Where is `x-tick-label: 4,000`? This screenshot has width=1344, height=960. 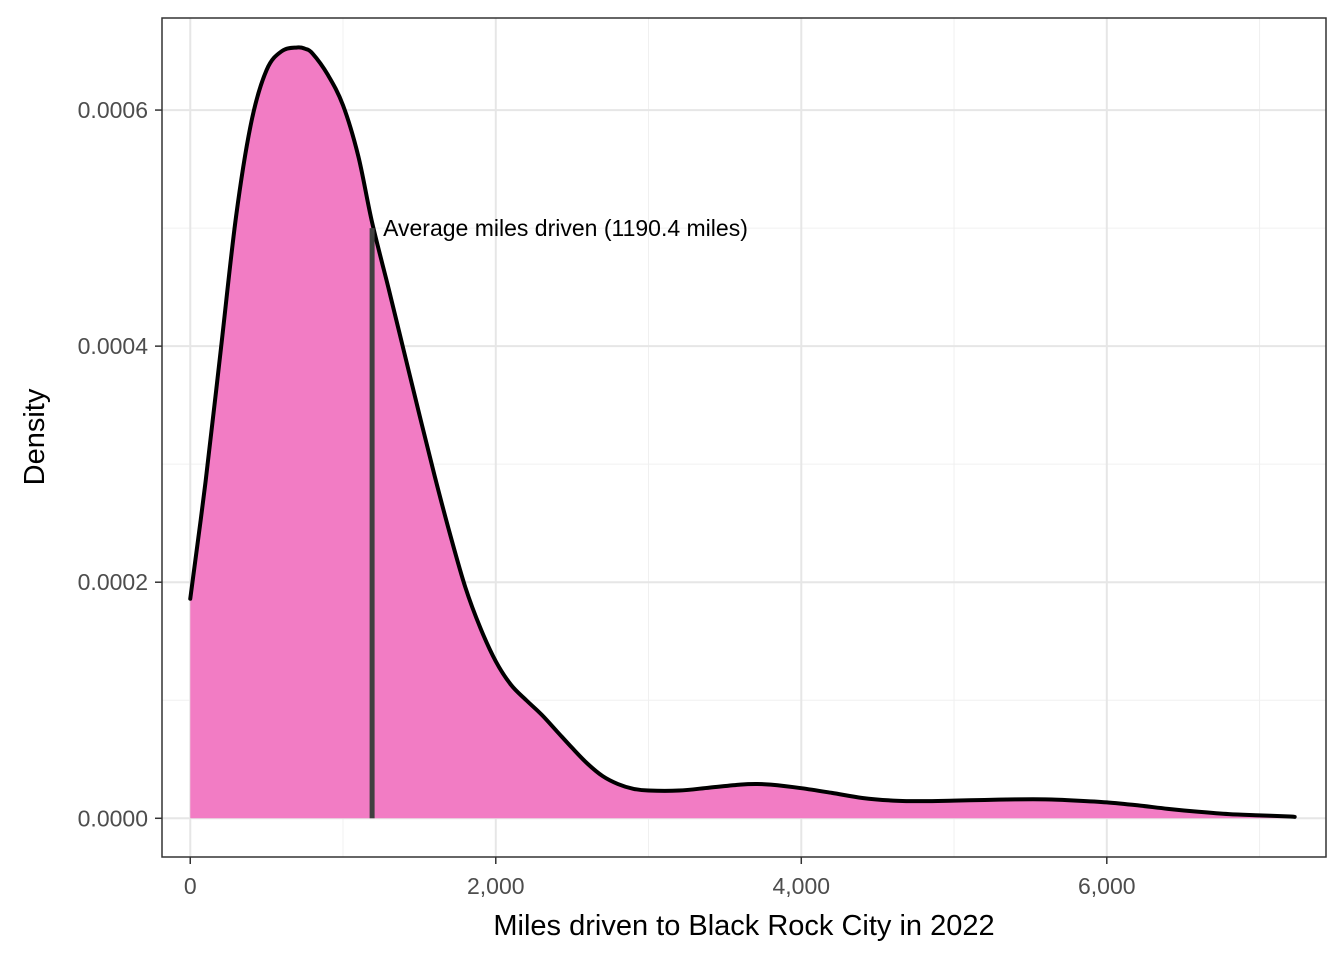 x-tick-label: 4,000 is located at coordinates (802, 886).